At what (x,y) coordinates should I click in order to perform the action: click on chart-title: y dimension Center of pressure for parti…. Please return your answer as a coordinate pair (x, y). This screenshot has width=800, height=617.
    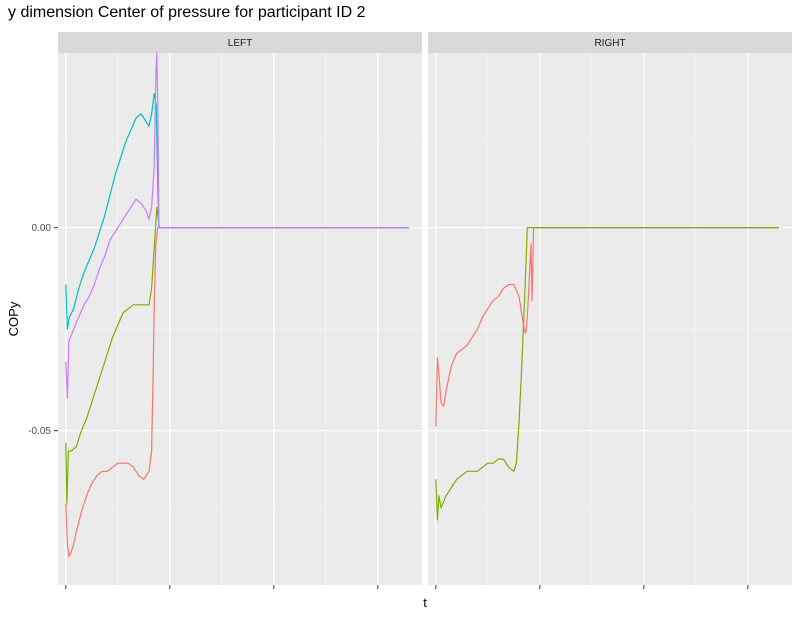
    Looking at the image, I should click on (187, 12).